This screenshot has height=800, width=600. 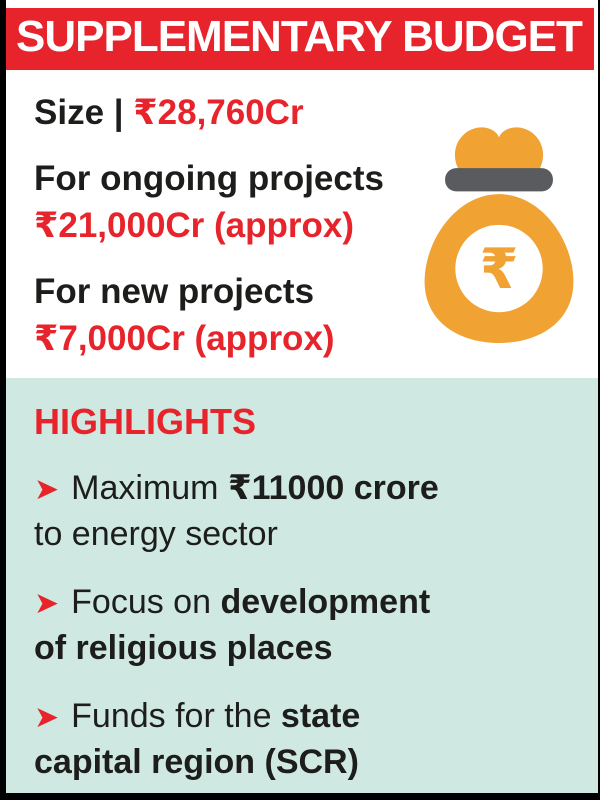 I want to click on ongoing-projects-label: For ongoing projects, so click(x=209, y=179).